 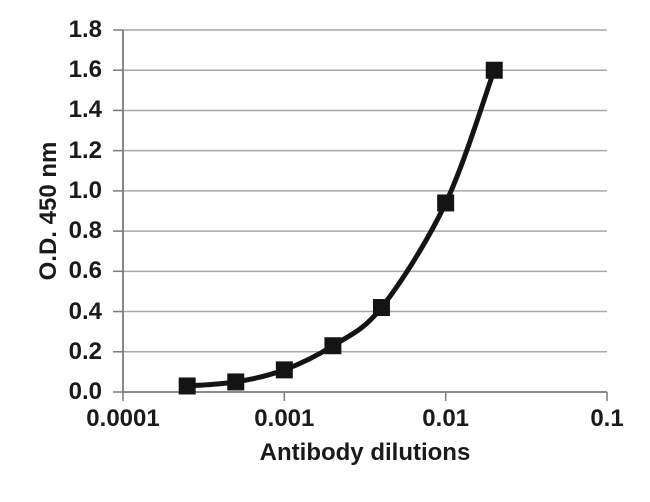 What do you see at coordinates (85, 311) in the screenshot?
I see `y-tick-label: 0.4` at bounding box center [85, 311].